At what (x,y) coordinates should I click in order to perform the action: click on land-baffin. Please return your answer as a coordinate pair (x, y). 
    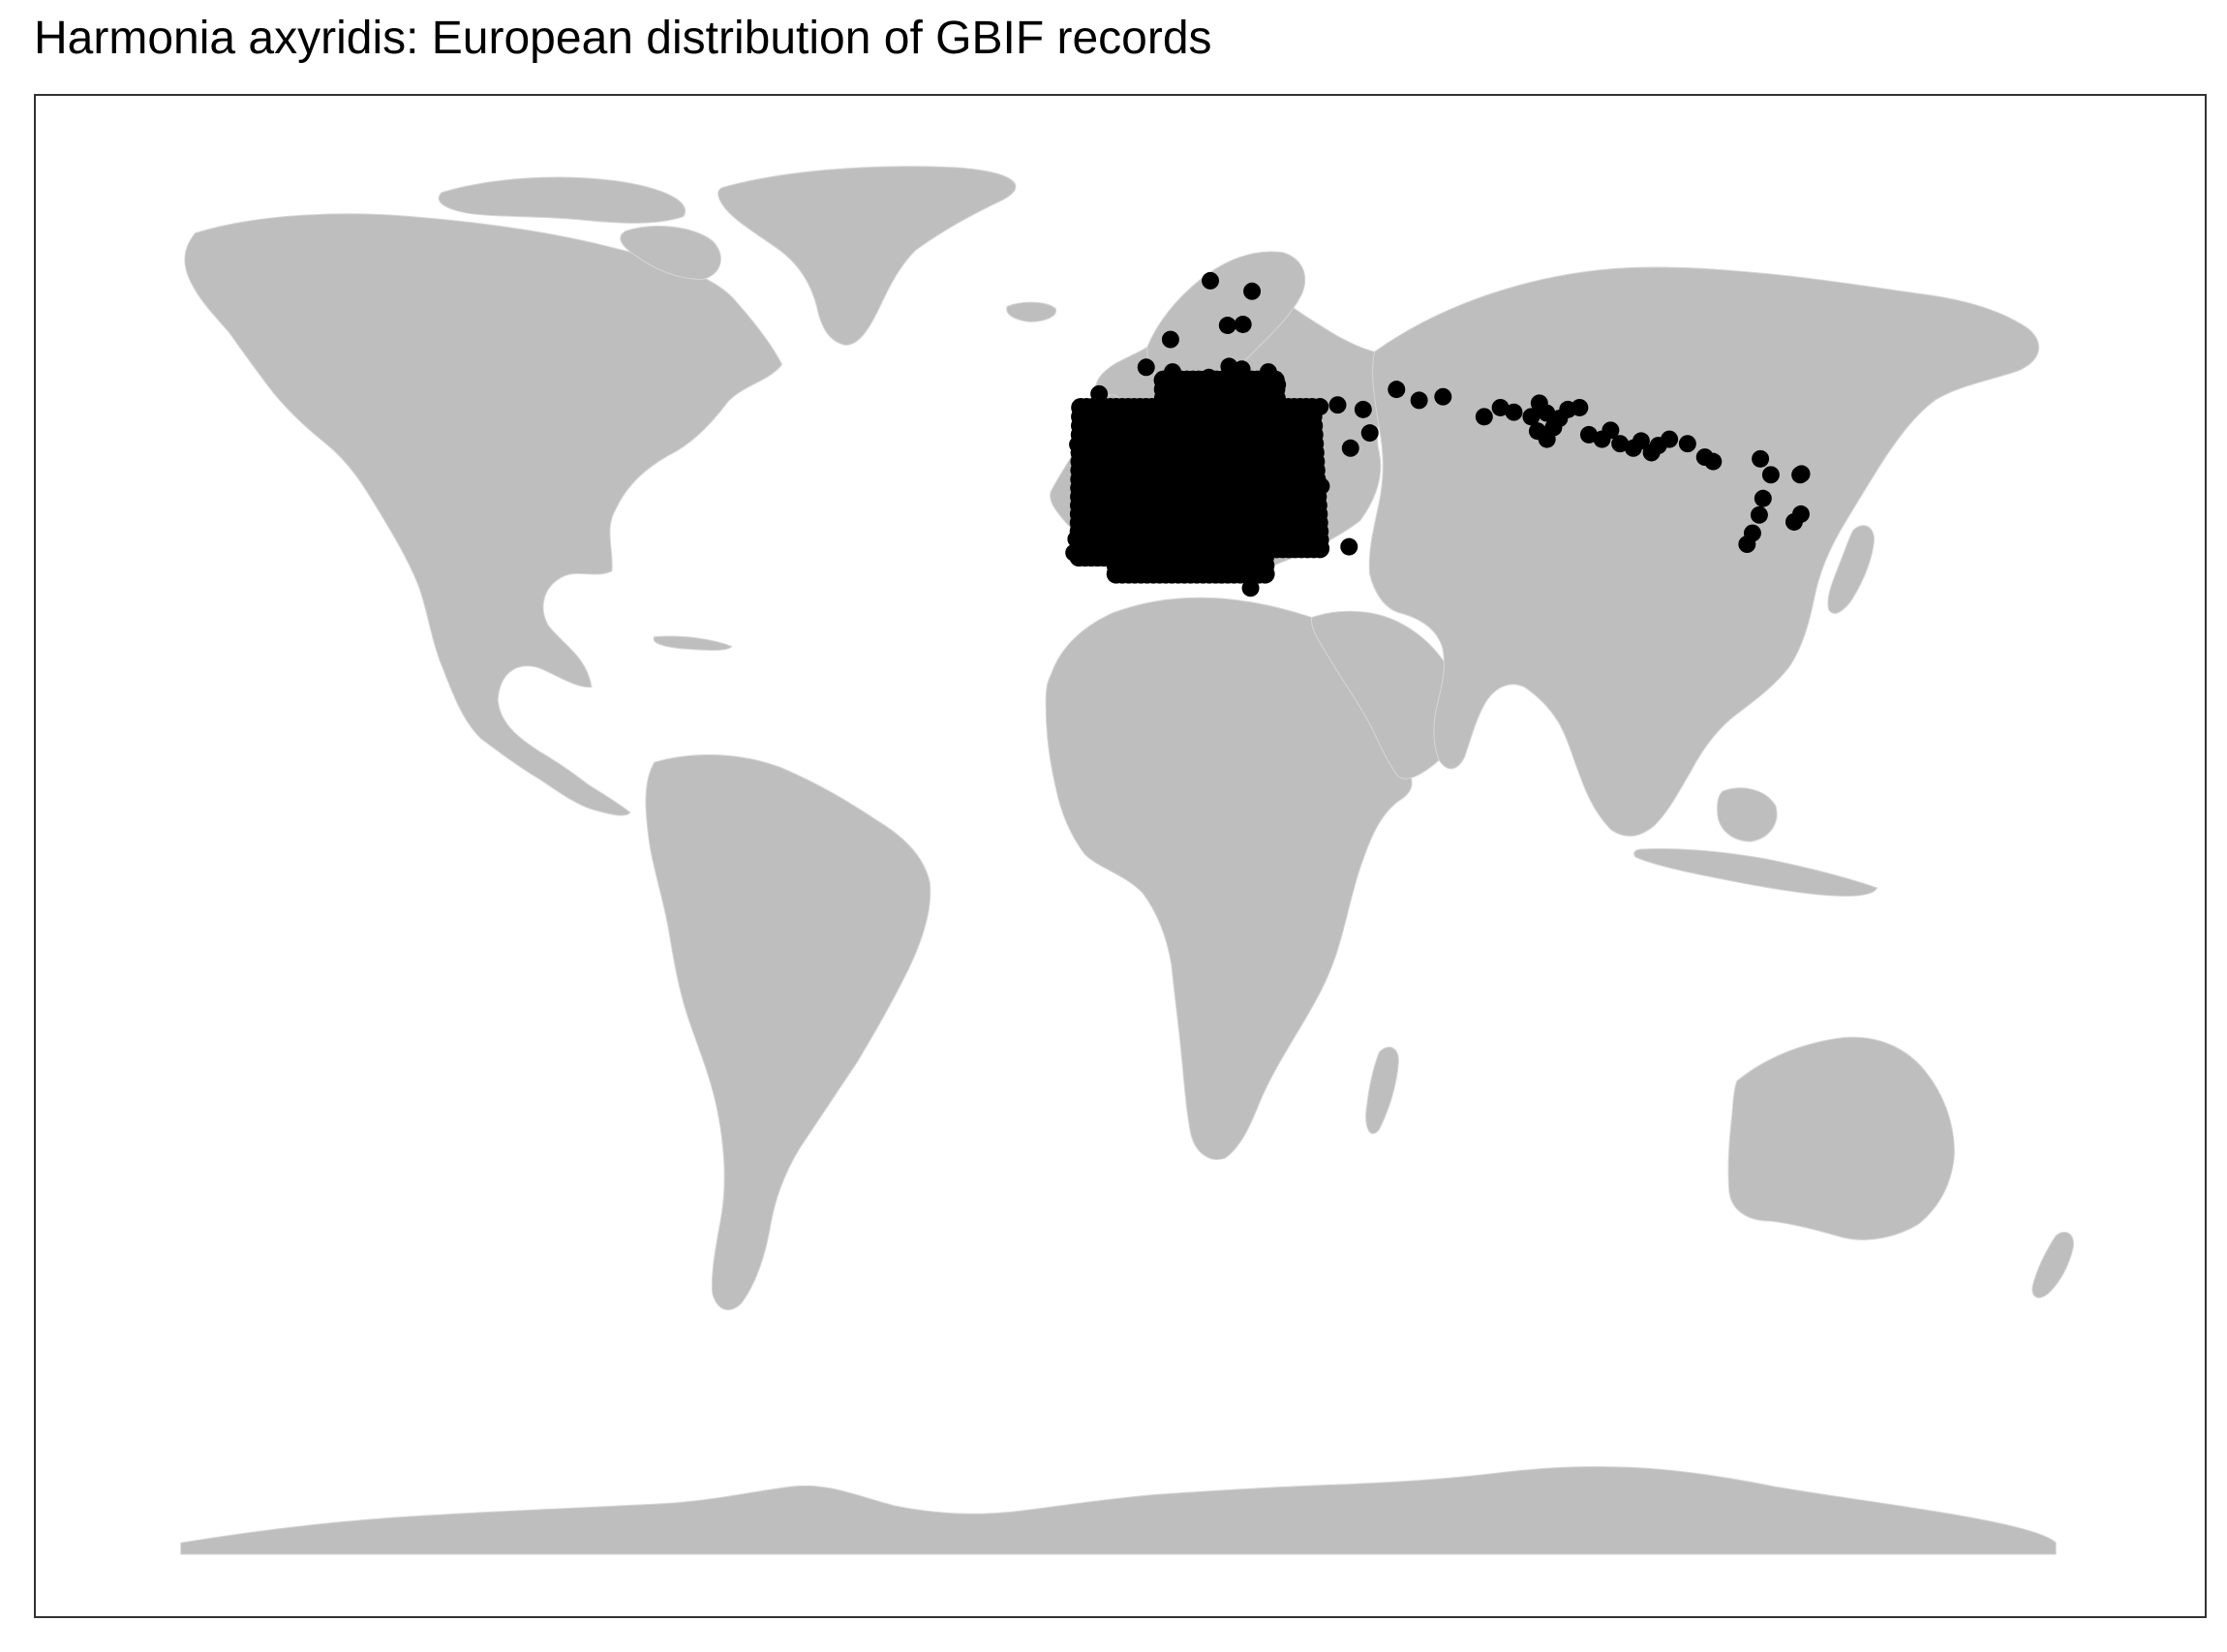
    Looking at the image, I should click on (670, 253).